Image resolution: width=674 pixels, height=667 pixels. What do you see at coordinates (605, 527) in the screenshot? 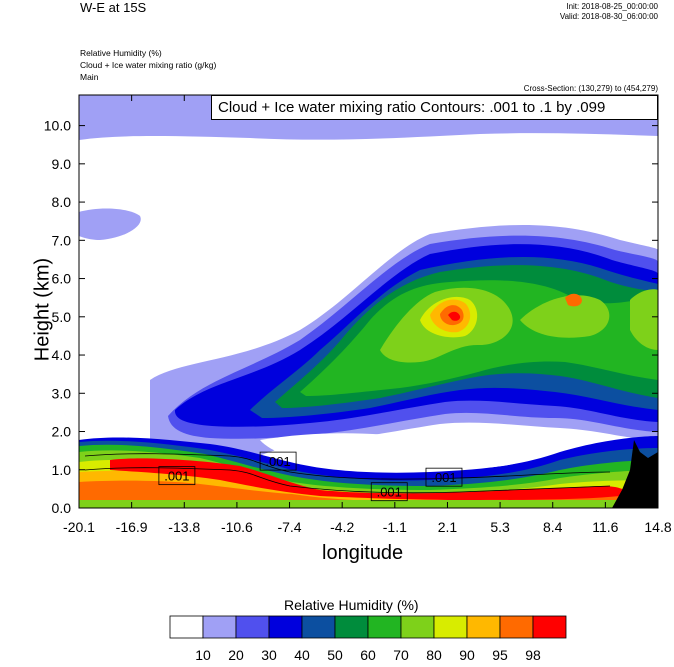
I see `x-tick-label: 11.6` at bounding box center [605, 527].